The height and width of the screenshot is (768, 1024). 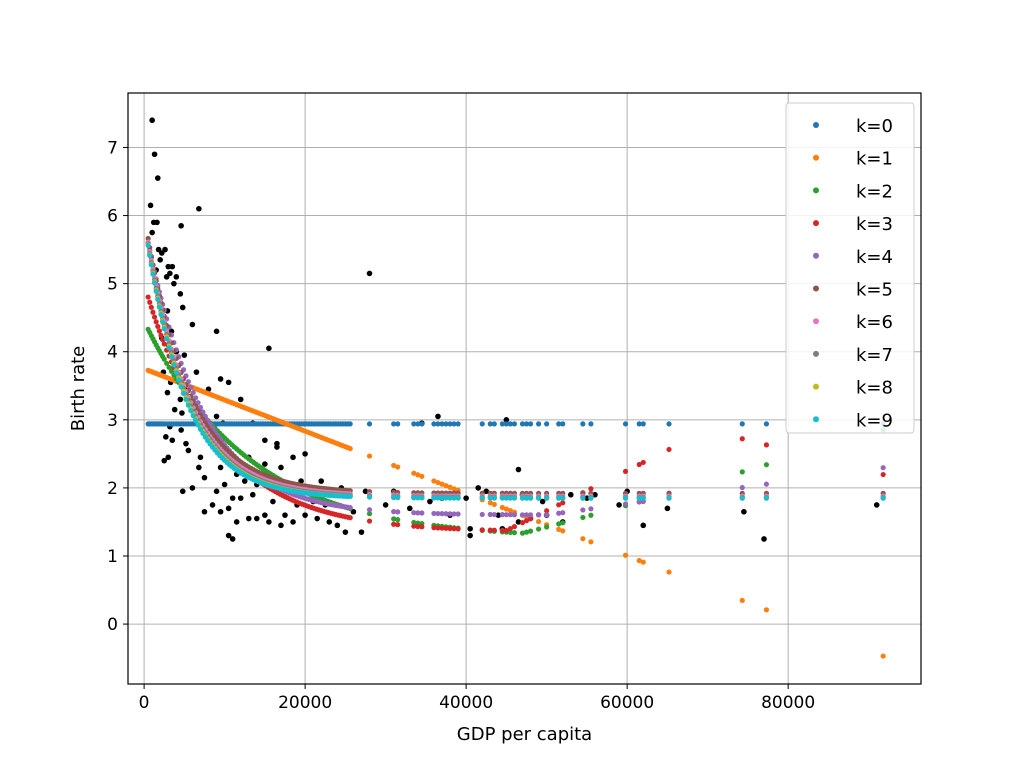 I want to click on y-tick-label: 5, so click(x=112, y=285).